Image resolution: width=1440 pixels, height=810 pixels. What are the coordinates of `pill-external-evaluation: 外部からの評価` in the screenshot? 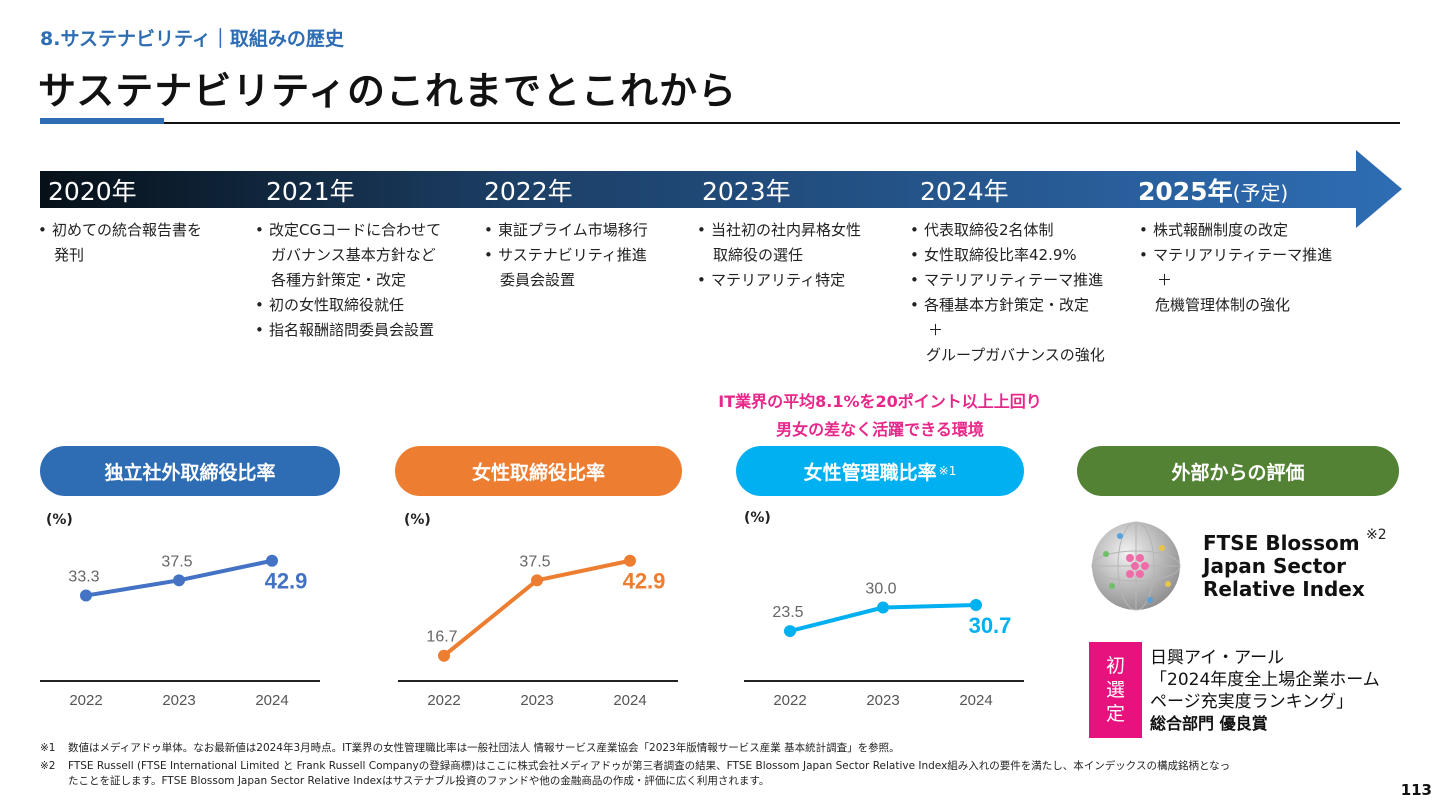 It's located at (1238, 471).